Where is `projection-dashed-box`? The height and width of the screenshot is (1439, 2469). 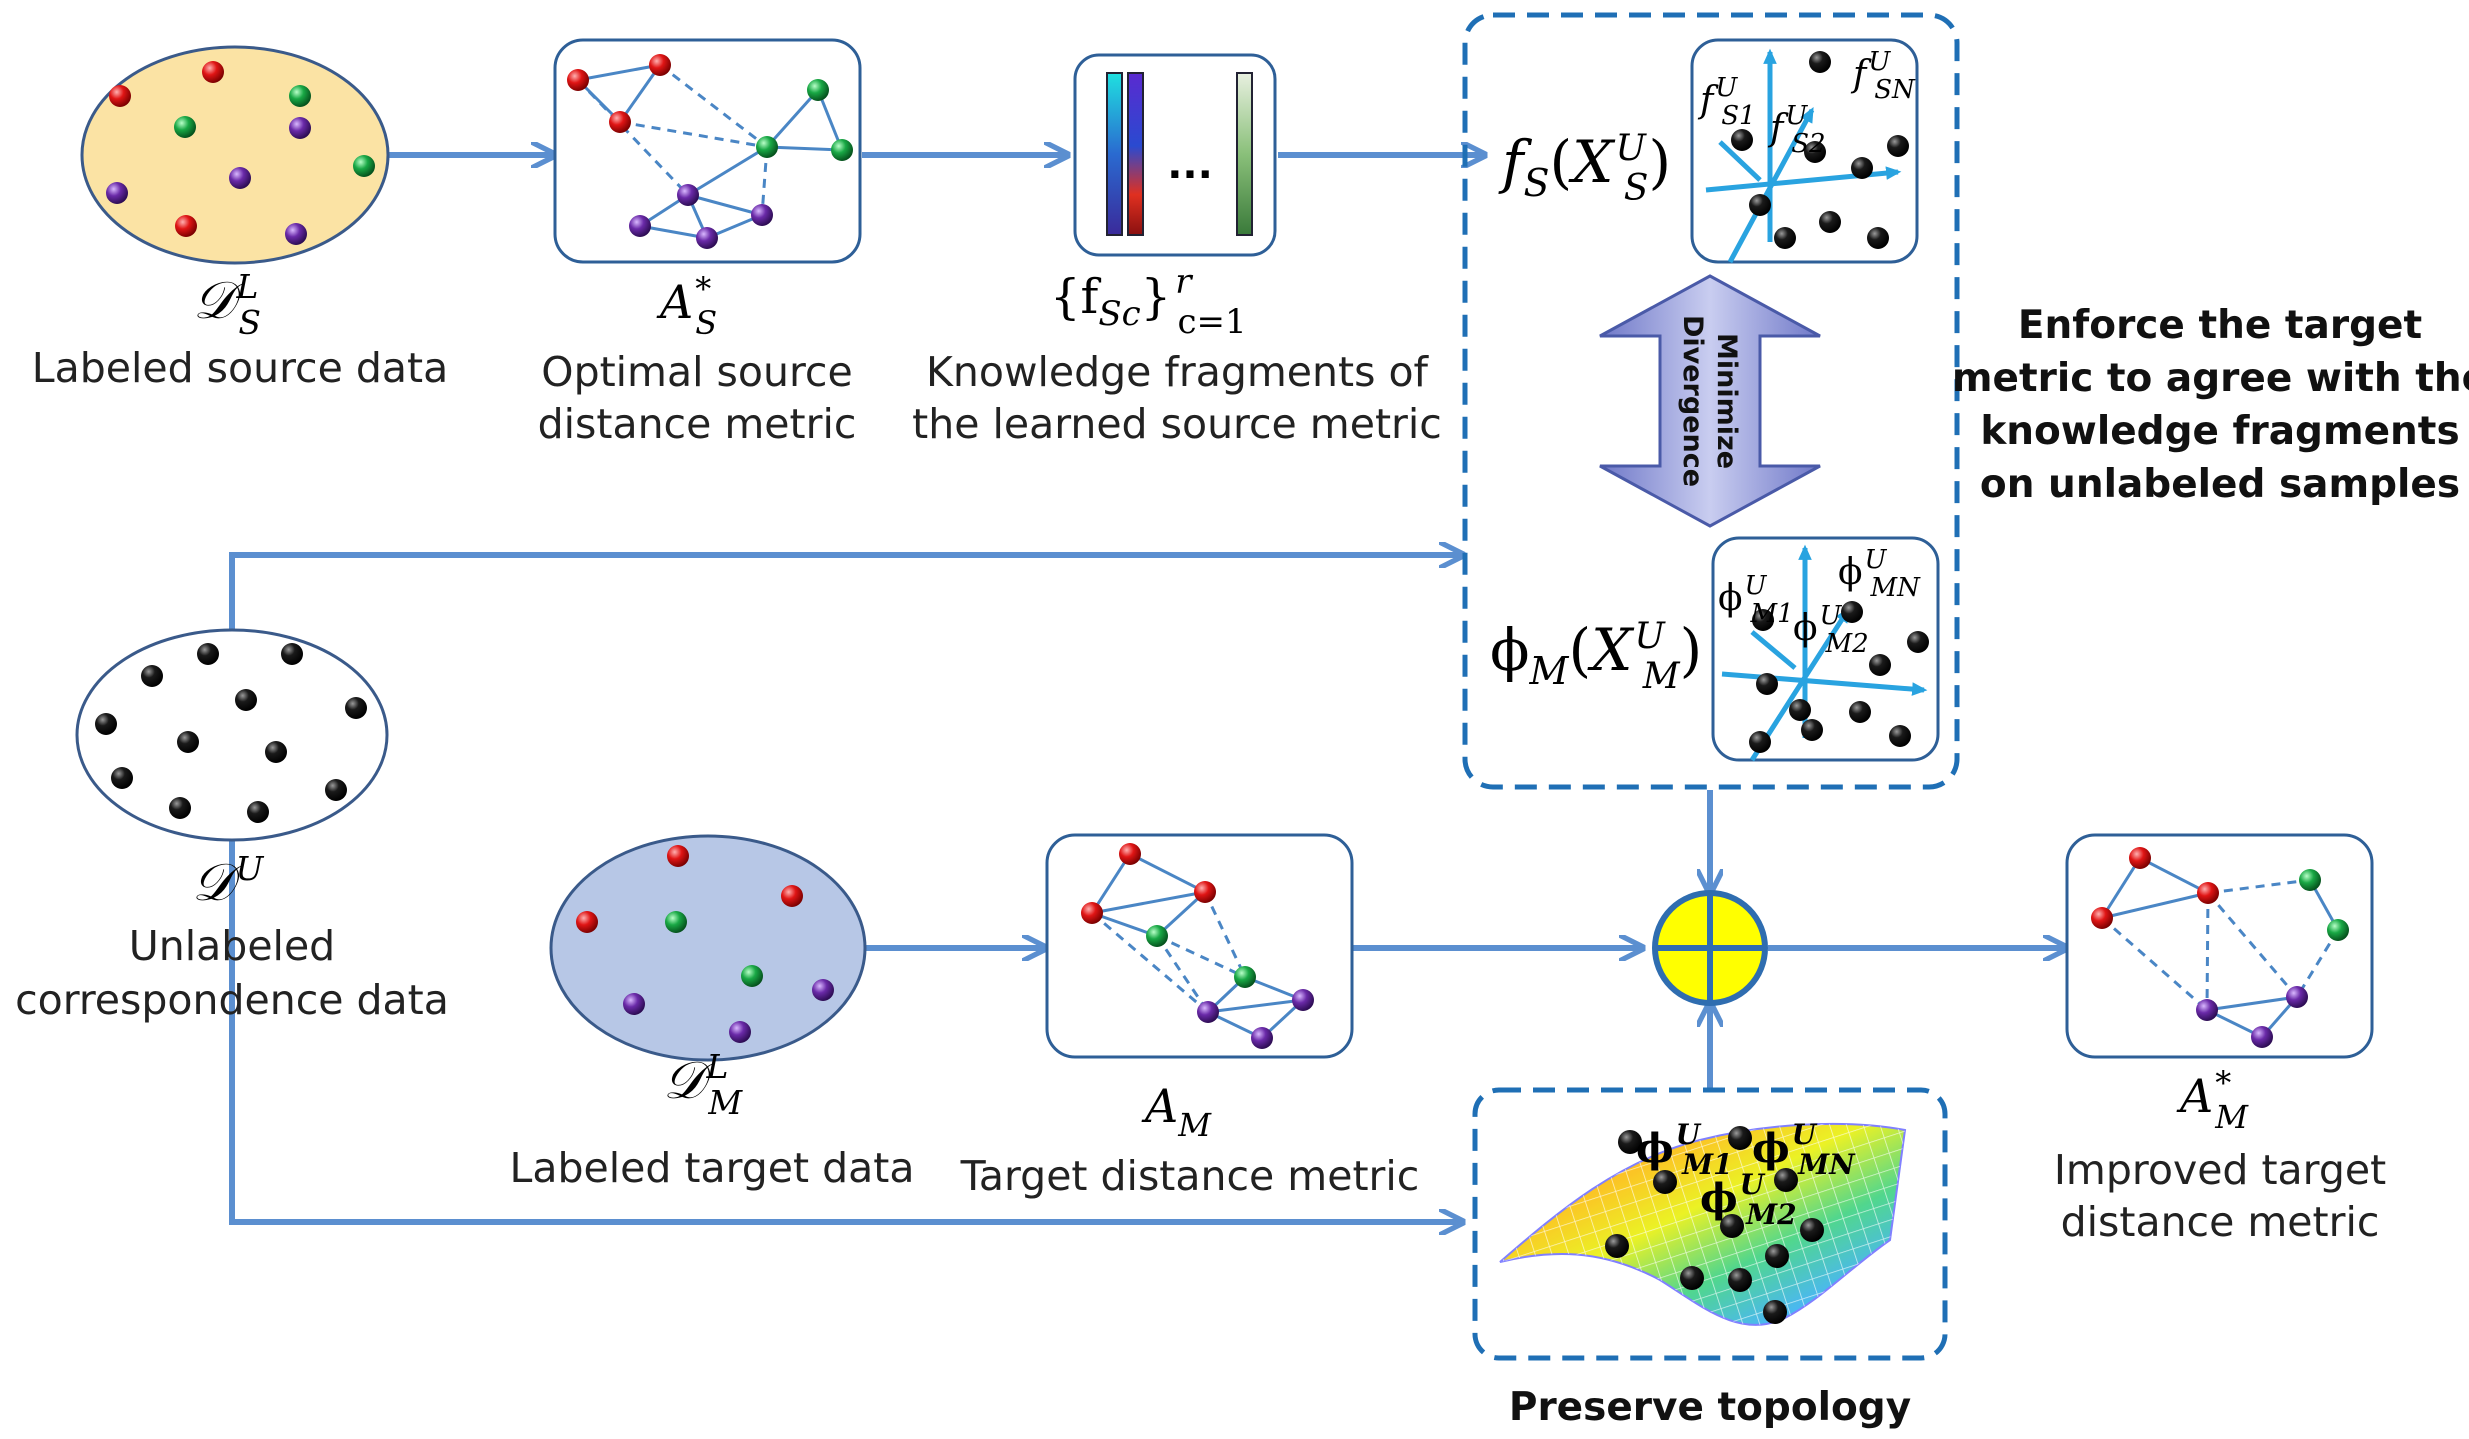 projection-dashed-box is located at coordinates (1711, 401).